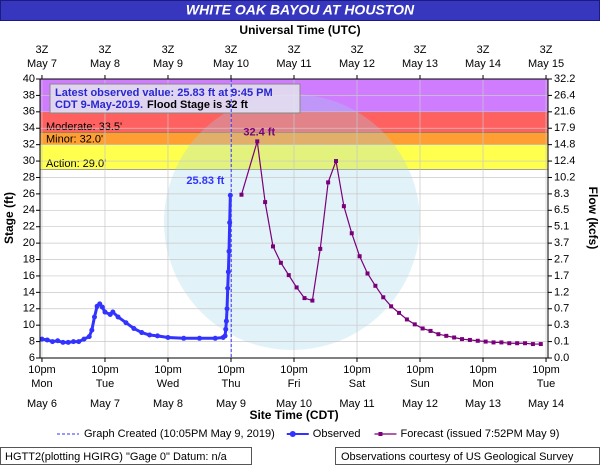 This screenshot has width=600, height=465. Describe the element at coordinates (231, 404) in the screenshot. I see `x-tick-date: May 9` at that location.